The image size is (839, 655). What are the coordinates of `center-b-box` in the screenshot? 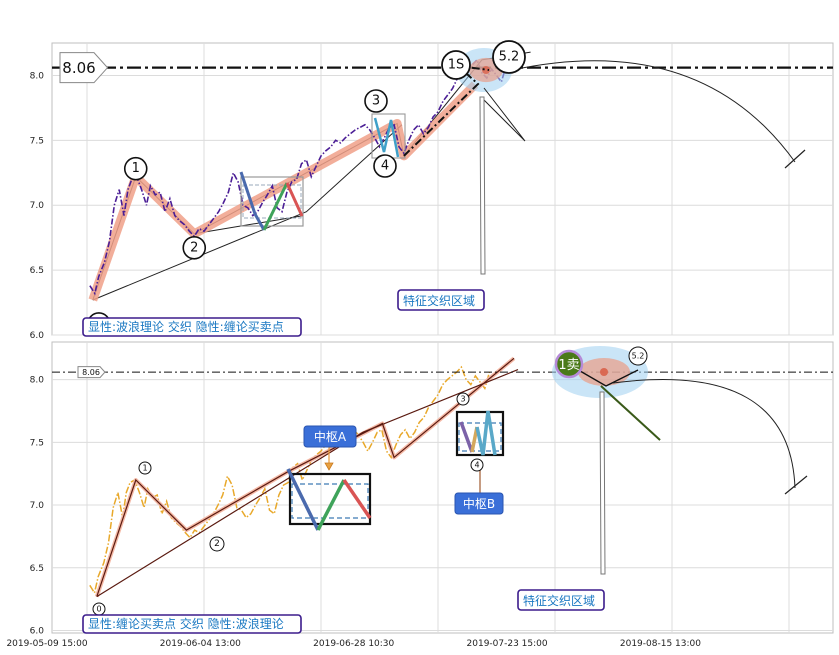 It's located at (480, 433).